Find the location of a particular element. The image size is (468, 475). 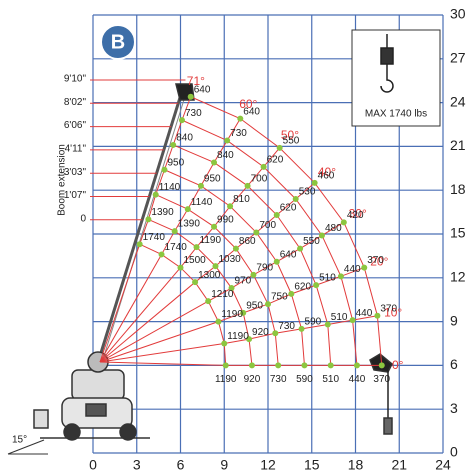

y-tick-label: 6 is located at coordinates (454, 364).